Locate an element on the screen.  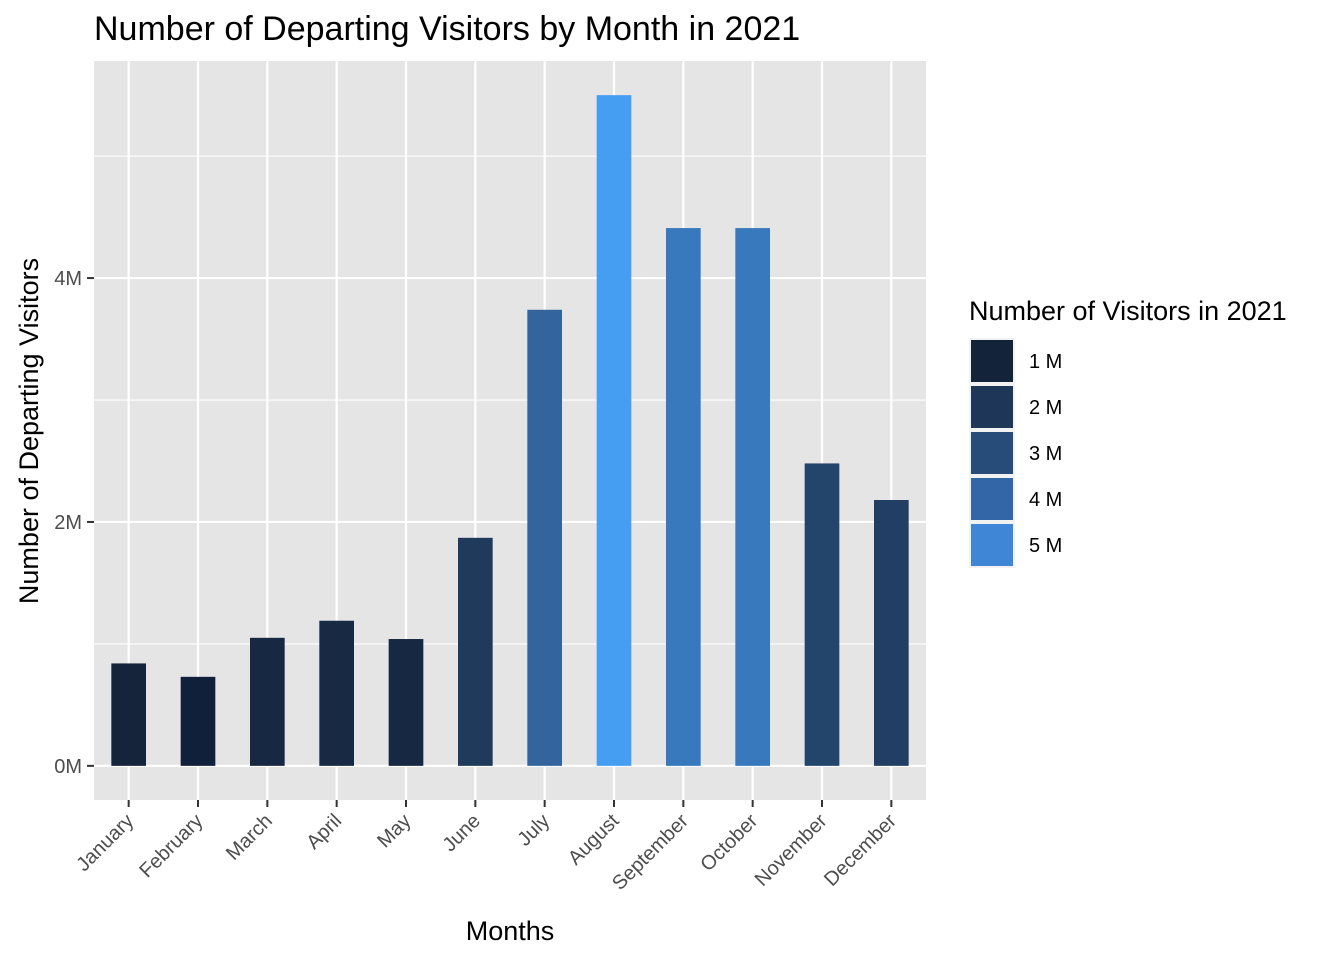
bar-august is located at coordinates (614, 430).